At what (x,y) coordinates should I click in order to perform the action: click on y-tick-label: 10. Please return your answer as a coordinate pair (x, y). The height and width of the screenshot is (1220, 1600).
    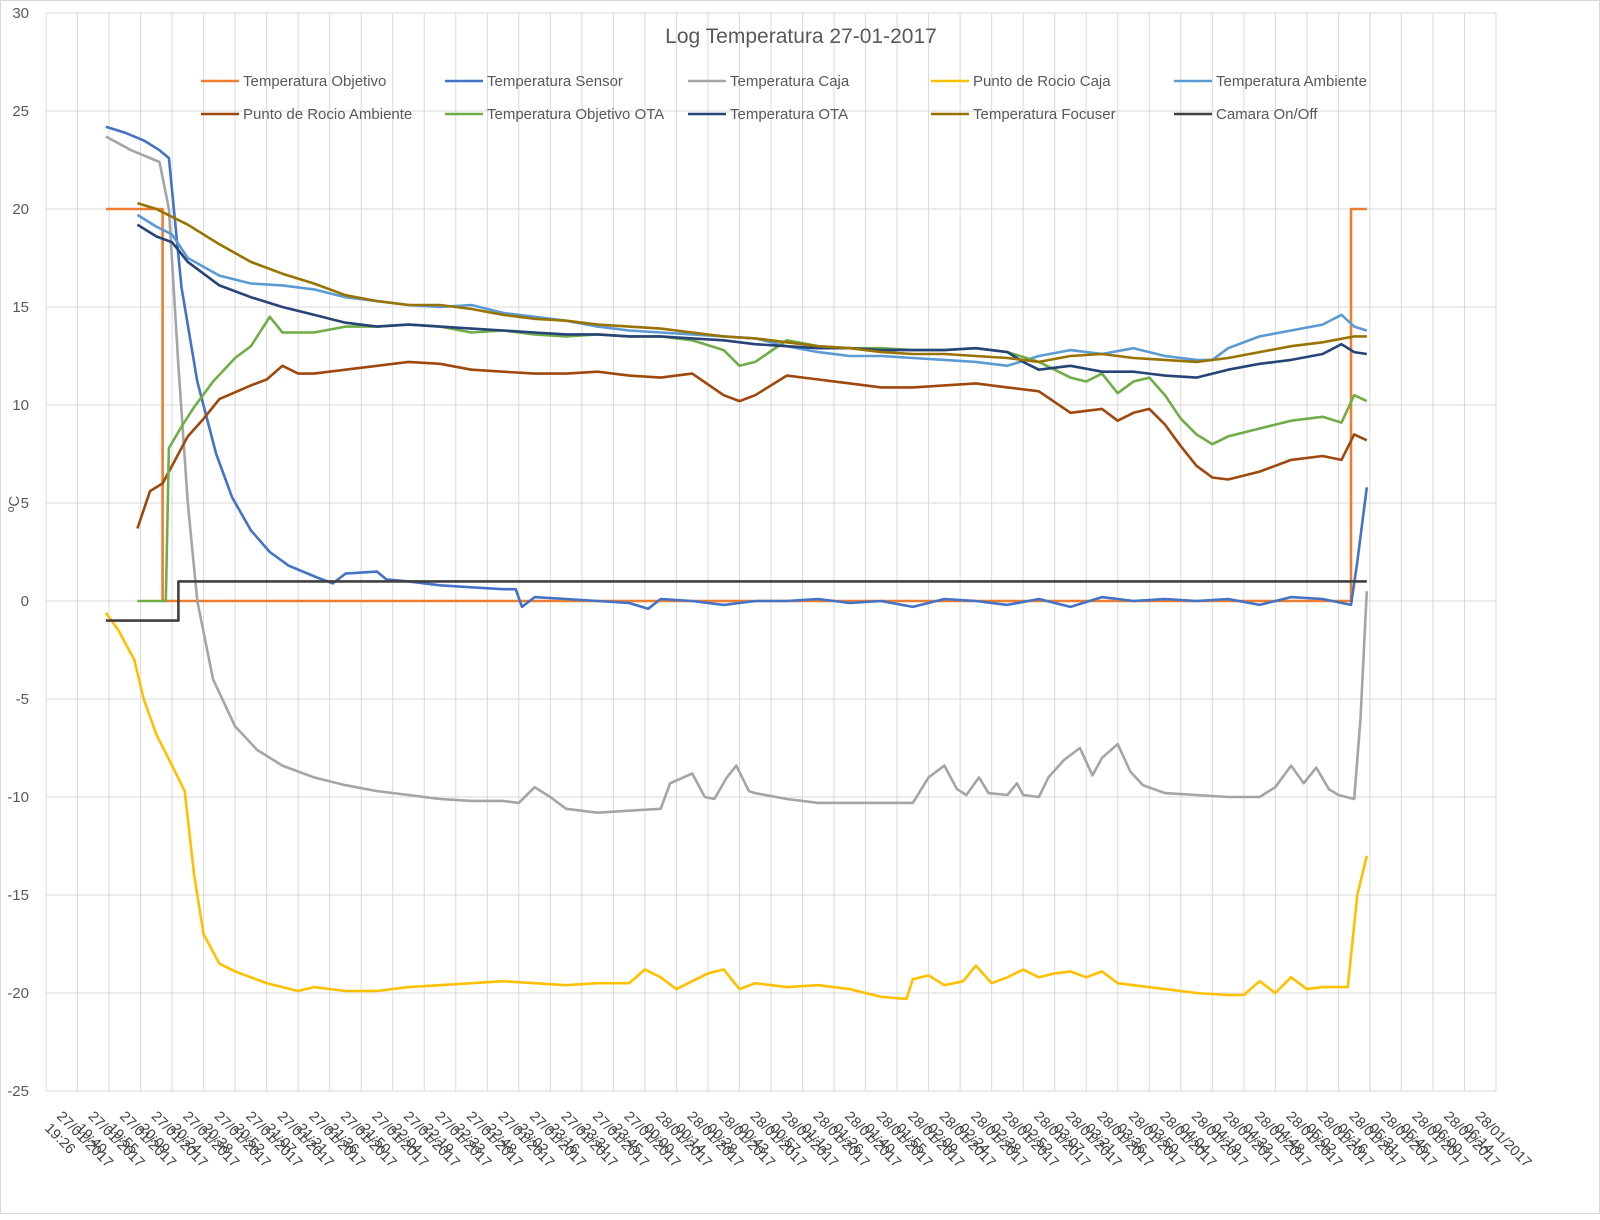
    Looking at the image, I should click on (20, 405).